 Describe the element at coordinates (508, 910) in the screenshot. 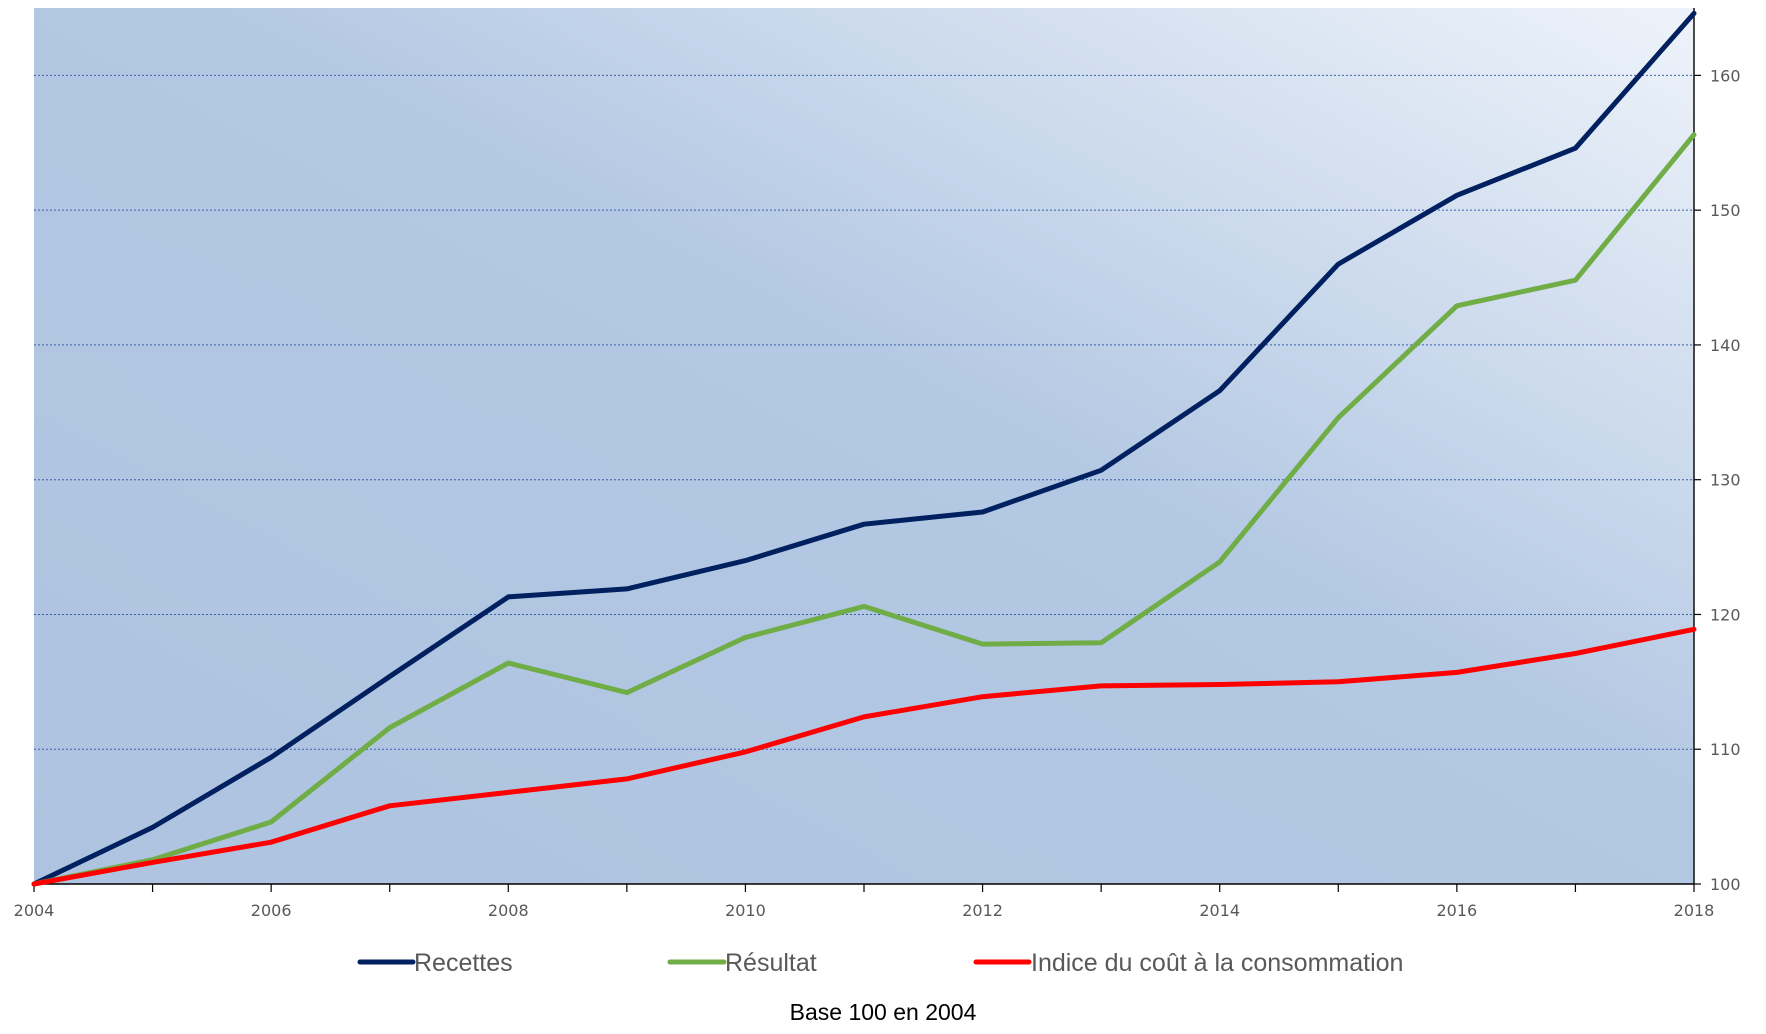

I see `x-tick-label: 2008` at that location.